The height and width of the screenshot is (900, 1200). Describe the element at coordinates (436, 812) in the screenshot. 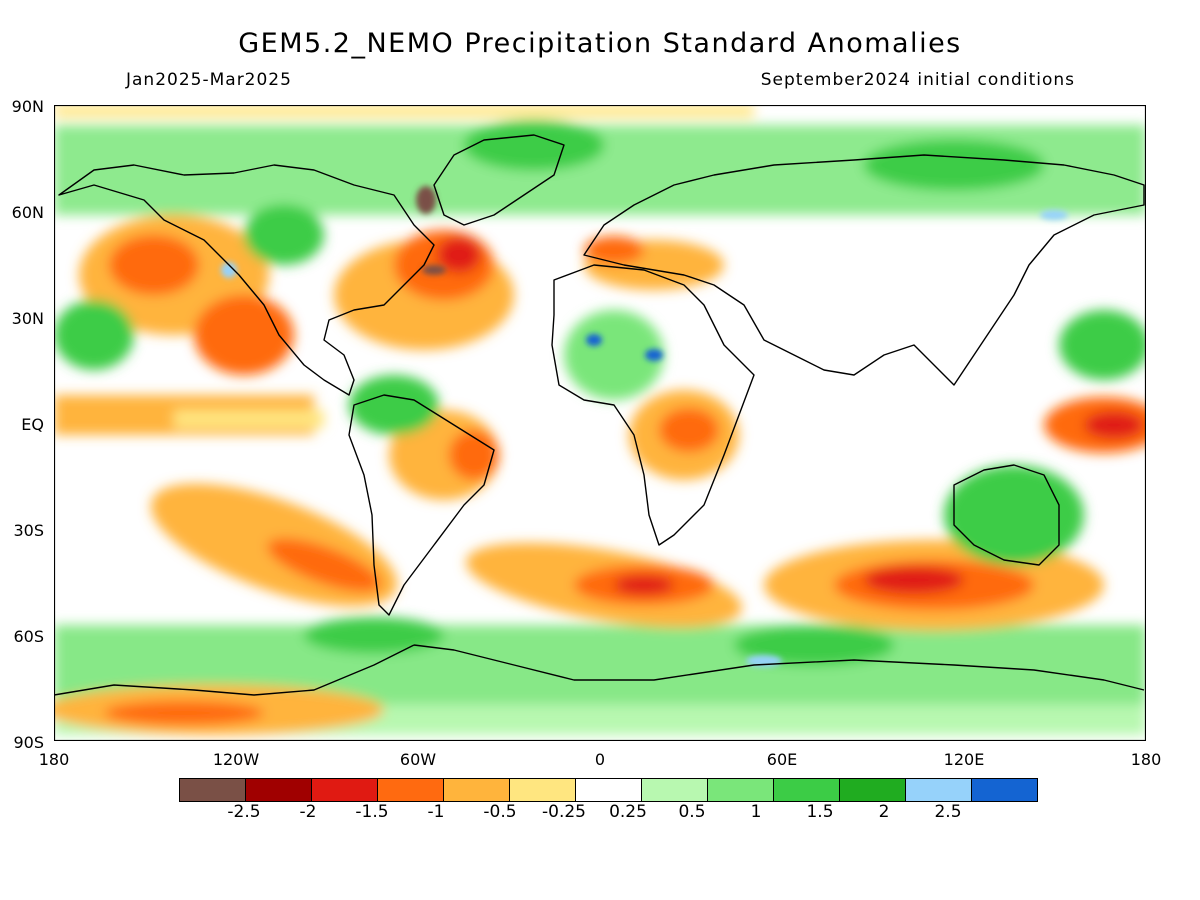

I see `colorbar-tick-label: -1` at that location.